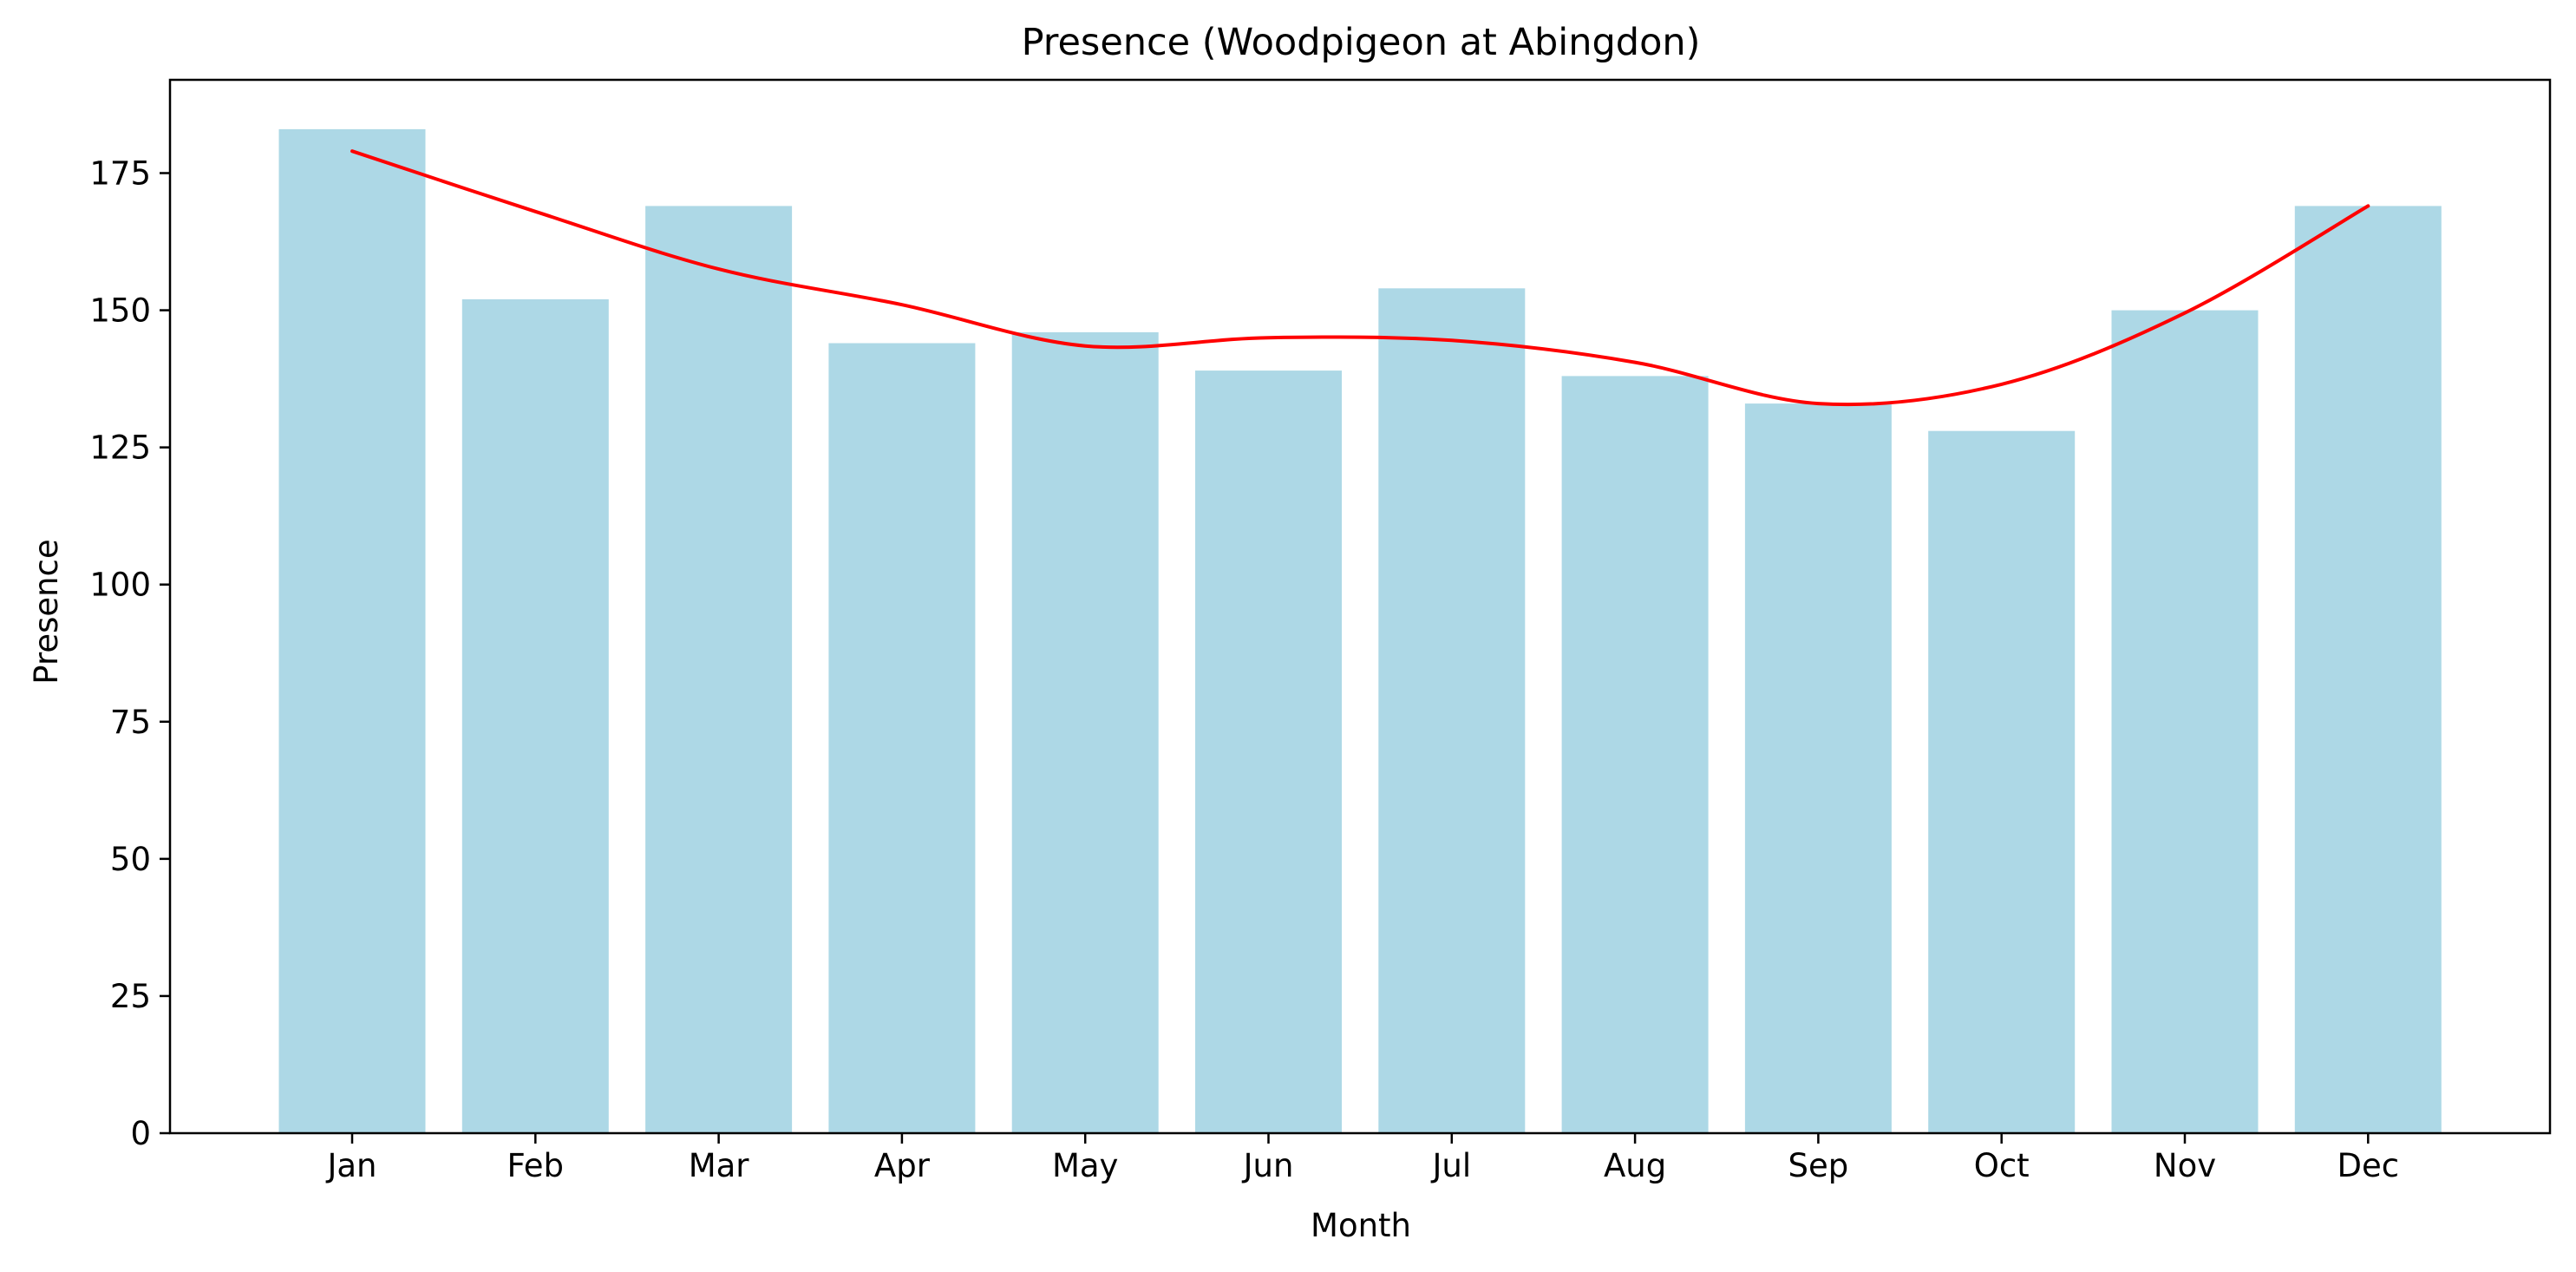  What do you see at coordinates (1361, 42) in the screenshot?
I see `chart-title: Presence (Woodpigeon at Abingdon)` at bounding box center [1361, 42].